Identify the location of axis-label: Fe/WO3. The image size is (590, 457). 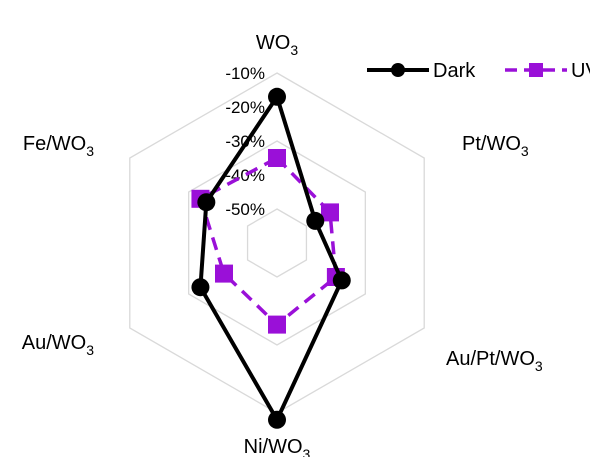
(58, 146).